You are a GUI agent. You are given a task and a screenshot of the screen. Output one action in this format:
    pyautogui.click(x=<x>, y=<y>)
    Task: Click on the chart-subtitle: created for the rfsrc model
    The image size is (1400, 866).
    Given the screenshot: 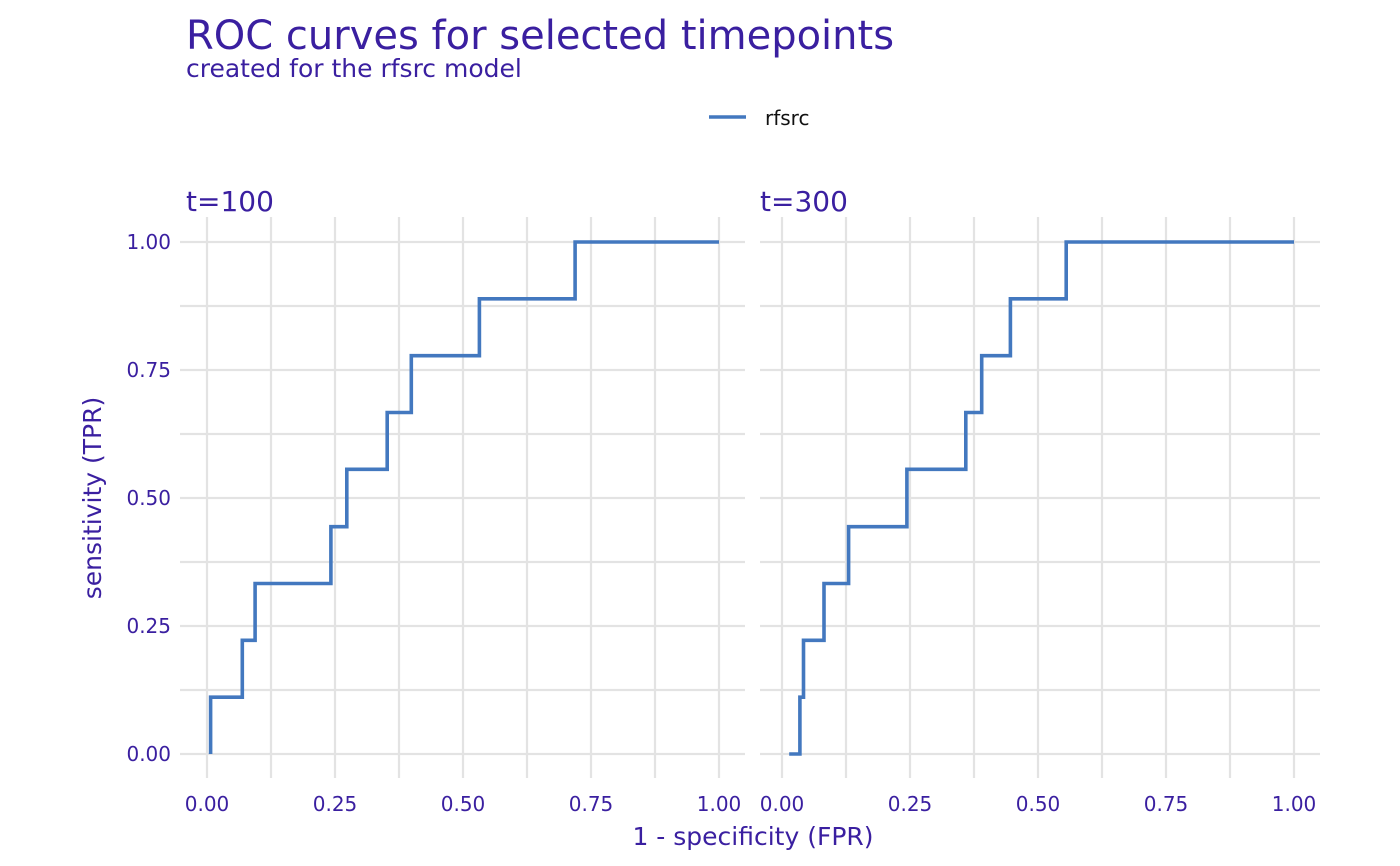 What is the action you would take?
    pyautogui.click(x=354, y=68)
    